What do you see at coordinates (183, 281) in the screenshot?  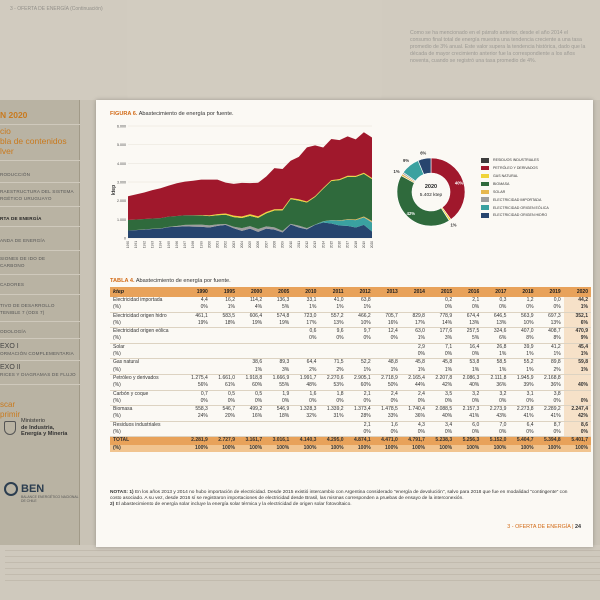 I see `table-caption: Abastecimiento de energía por fuente.` at bounding box center [183, 281].